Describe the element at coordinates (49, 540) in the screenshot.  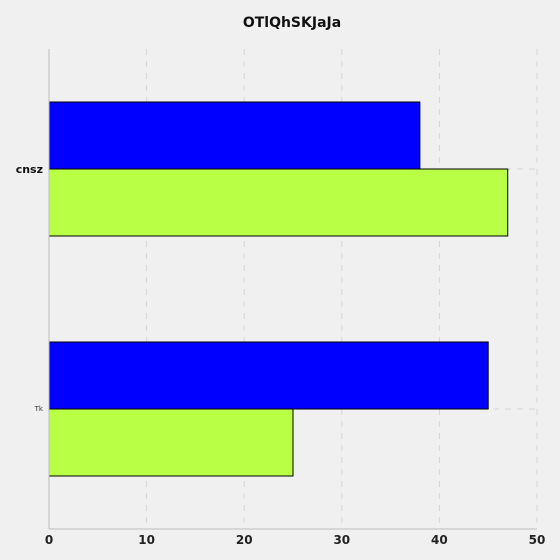
I see `x-tick-label: 0` at that location.